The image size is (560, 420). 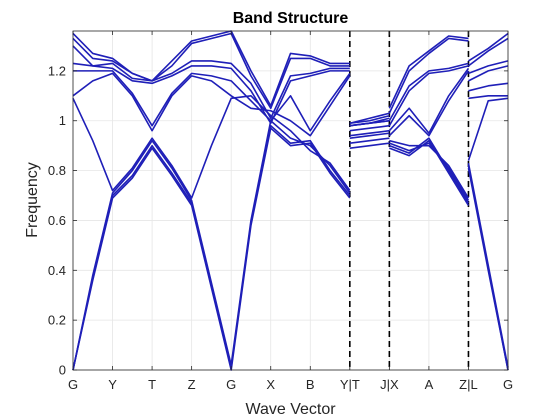 What do you see at coordinates (62, 370) in the screenshot?
I see `y-tick-label: 0` at bounding box center [62, 370].